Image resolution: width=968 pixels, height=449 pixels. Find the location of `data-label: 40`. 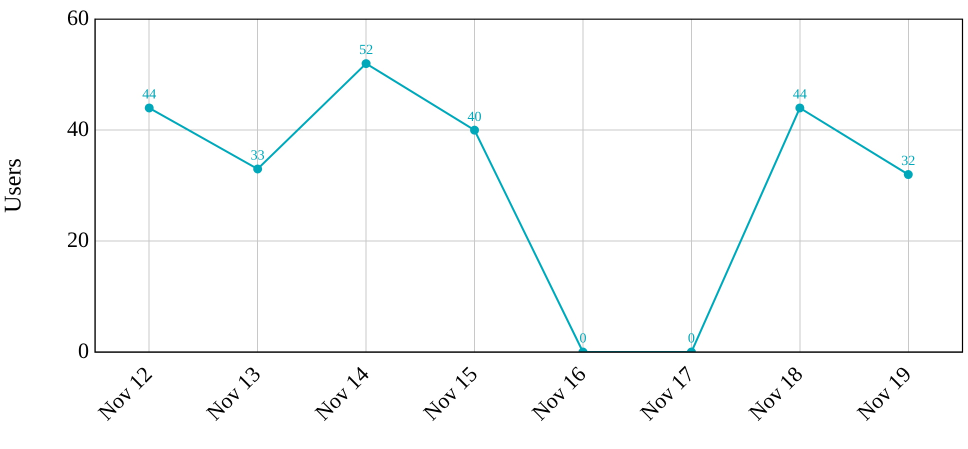

data-label: 40 is located at coordinates (475, 117).